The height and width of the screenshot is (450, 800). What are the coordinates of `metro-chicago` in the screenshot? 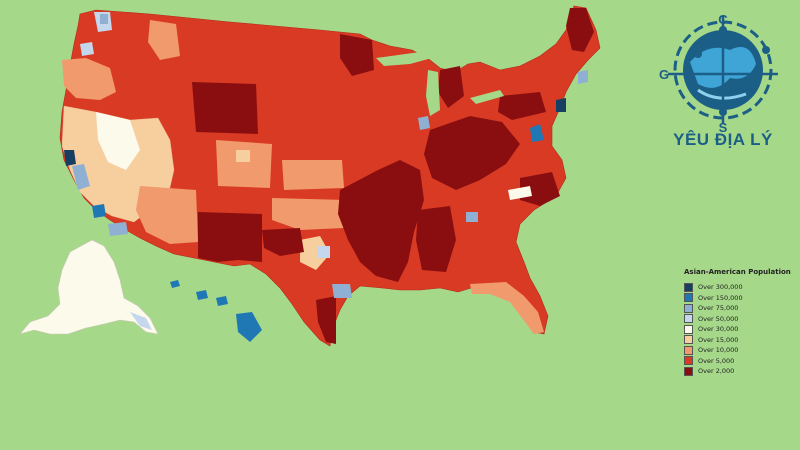 It's located at (424, 123).